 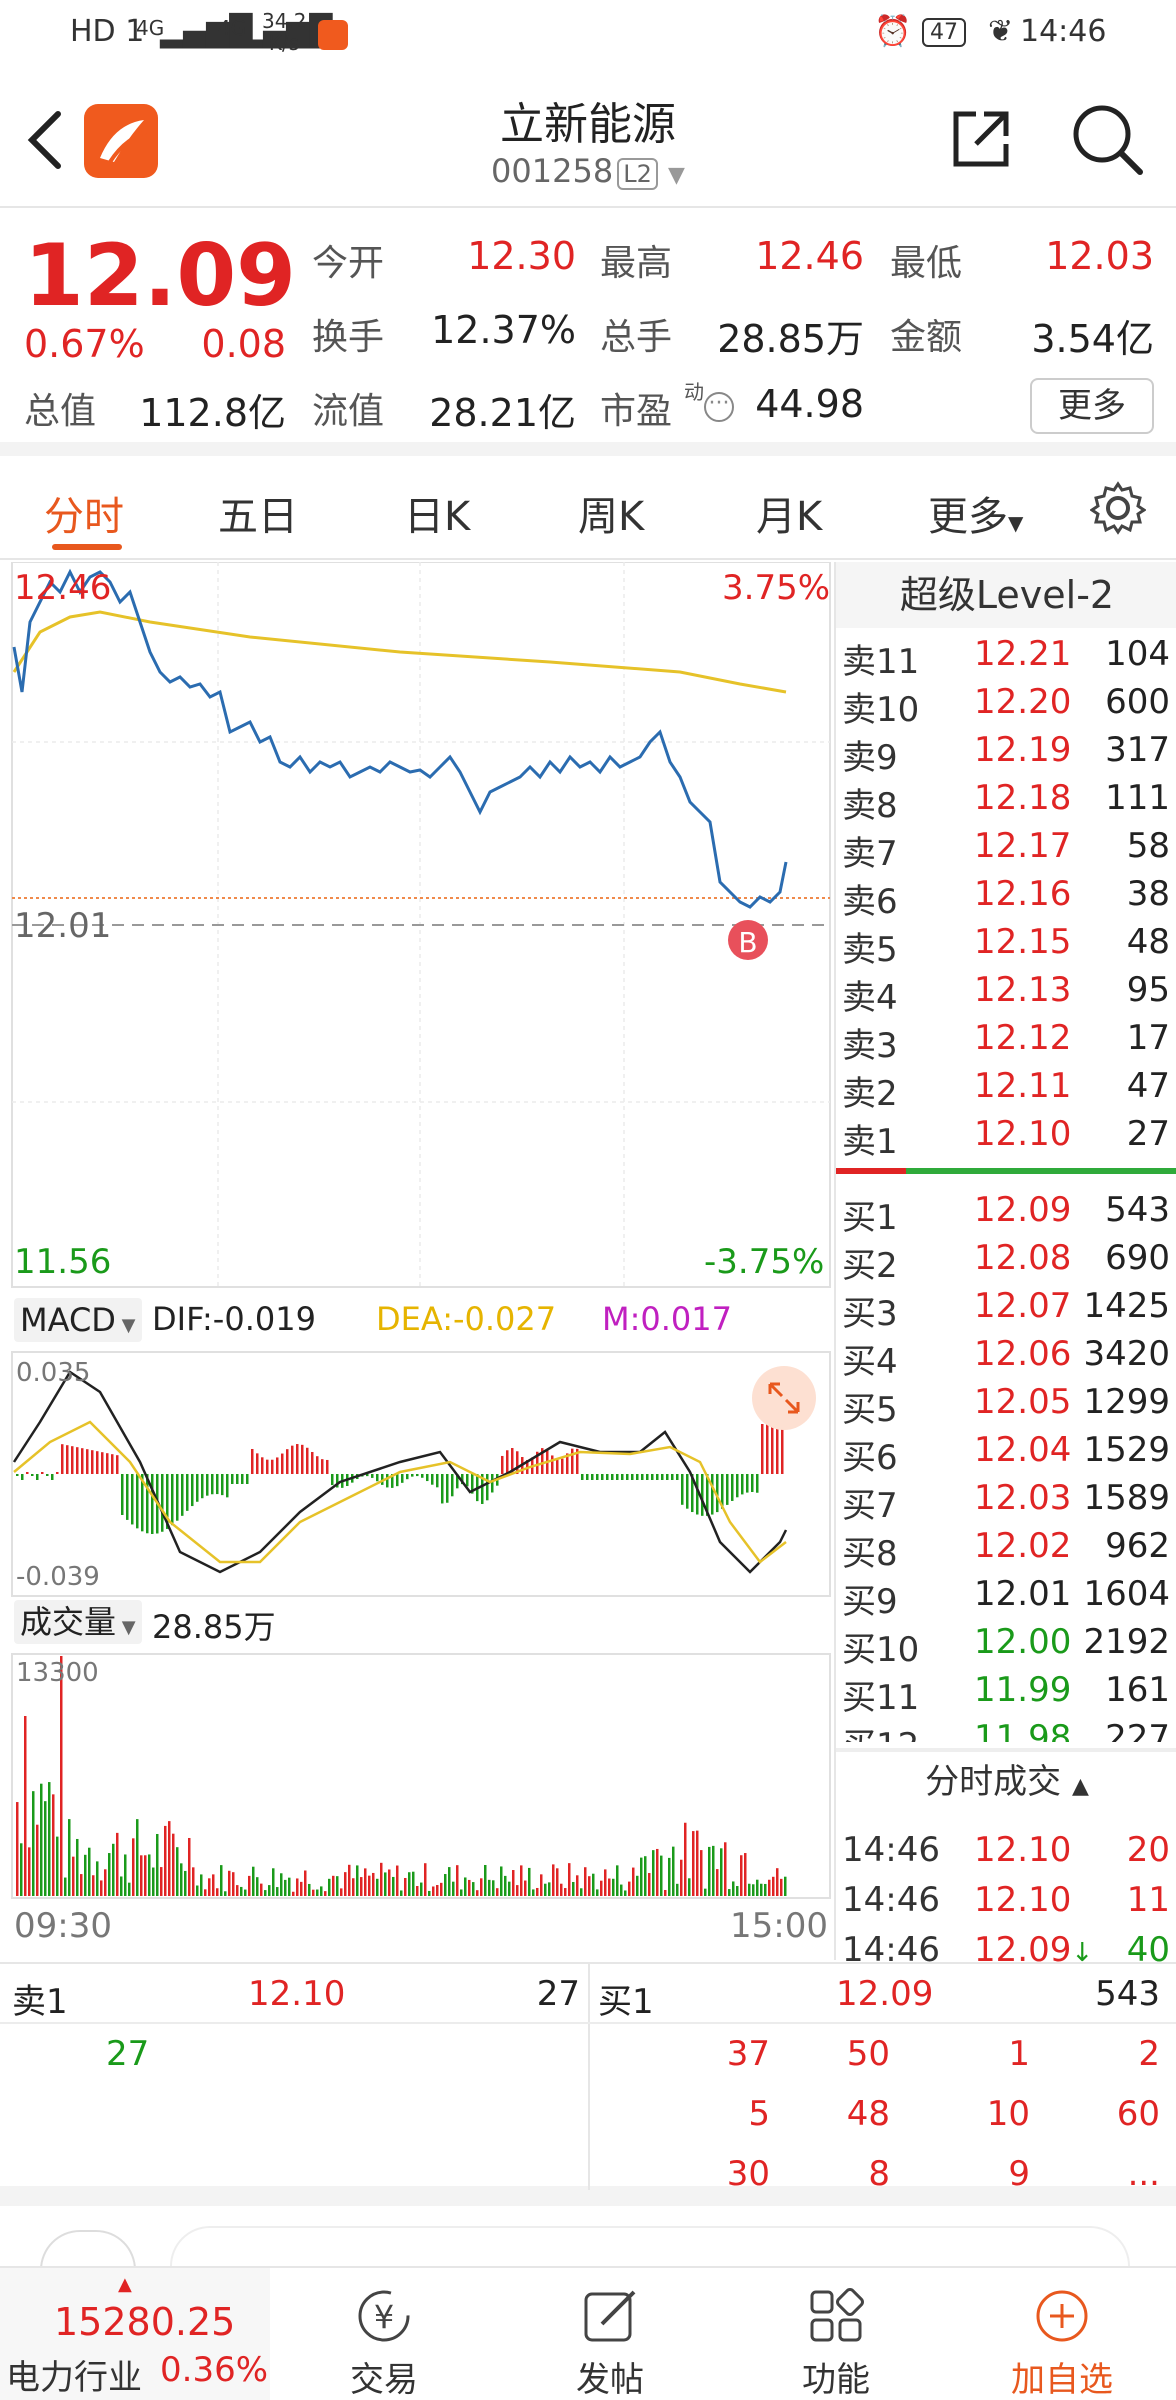 I want to click on post-button: 发帖, so click(x=610, y=2343).